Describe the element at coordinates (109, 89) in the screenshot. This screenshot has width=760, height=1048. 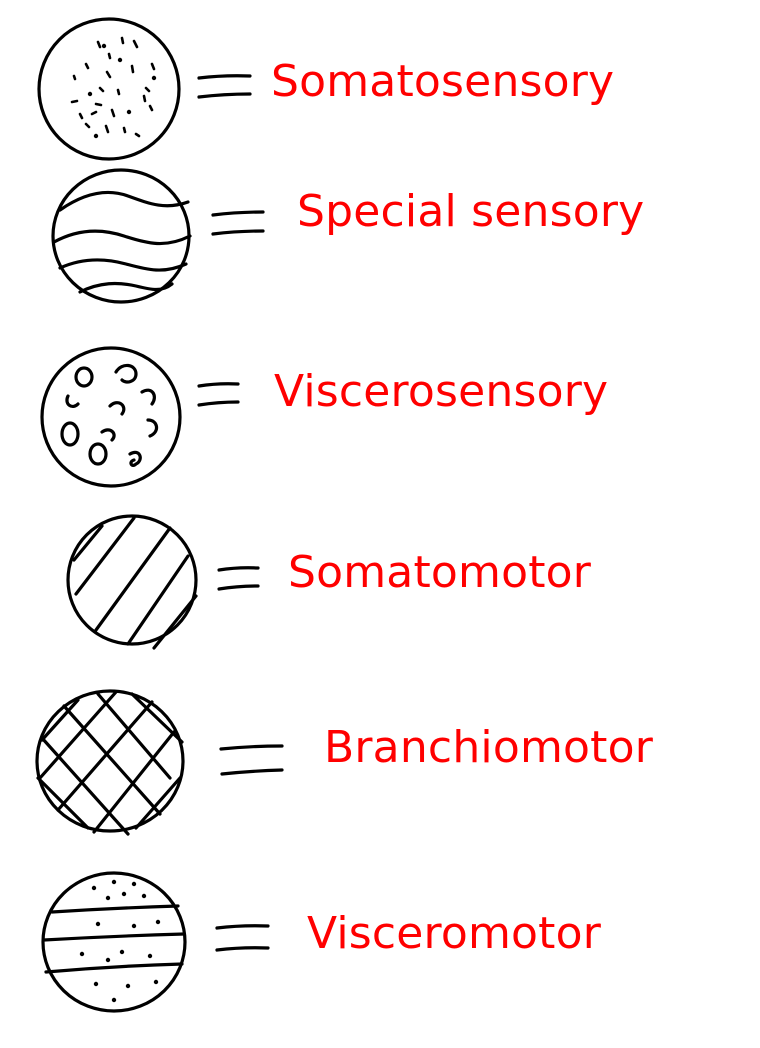
I see `somatosensory-pattern-icon` at that location.